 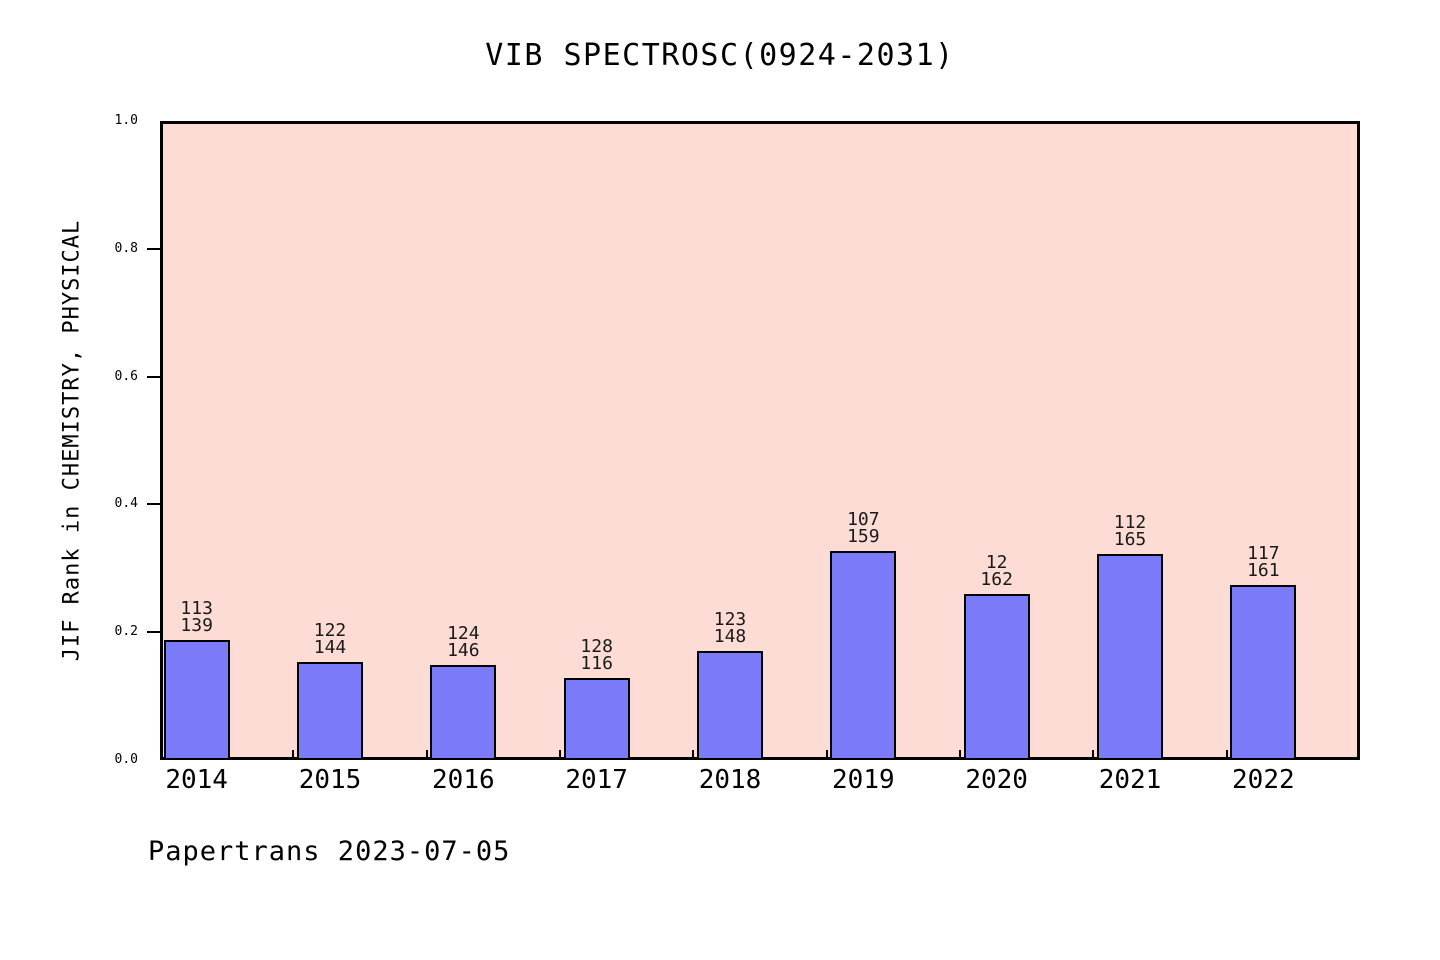 What do you see at coordinates (126, 376) in the screenshot?
I see `y-tick-label: 0.6` at bounding box center [126, 376].